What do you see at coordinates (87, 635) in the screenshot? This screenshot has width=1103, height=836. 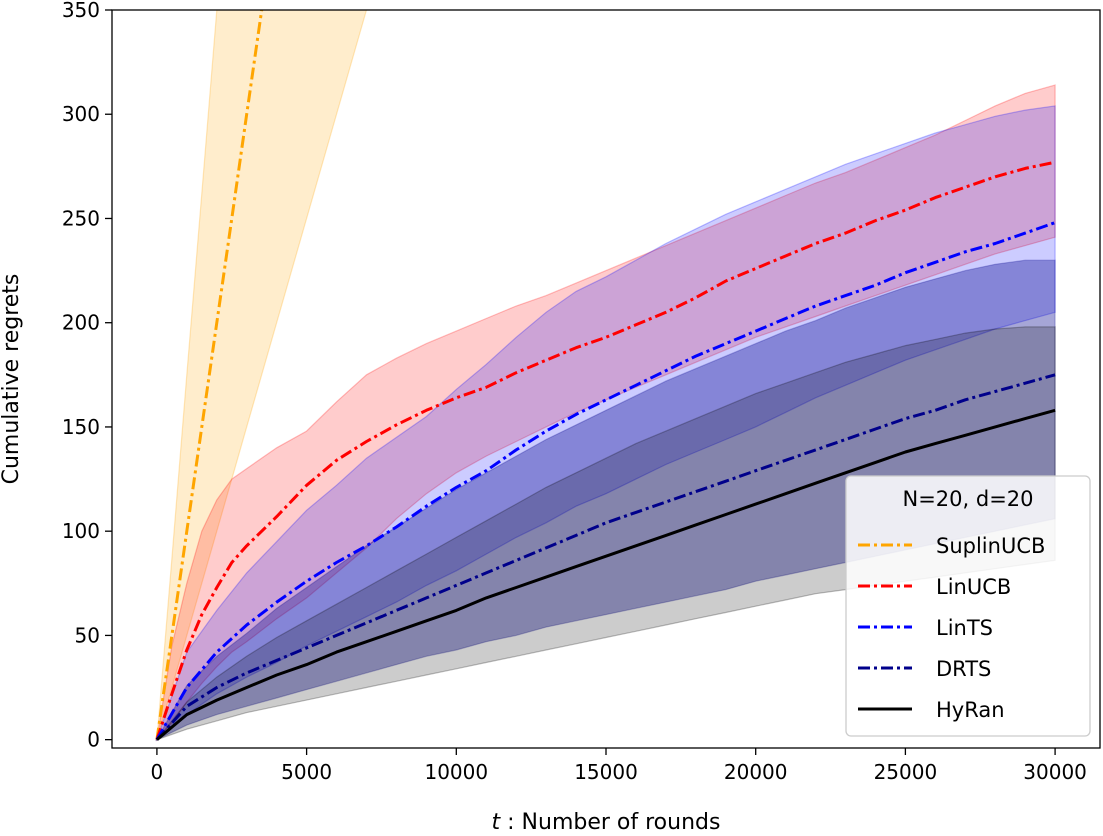 I see `y-tick-label: 50` at bounding box center [87, 635].